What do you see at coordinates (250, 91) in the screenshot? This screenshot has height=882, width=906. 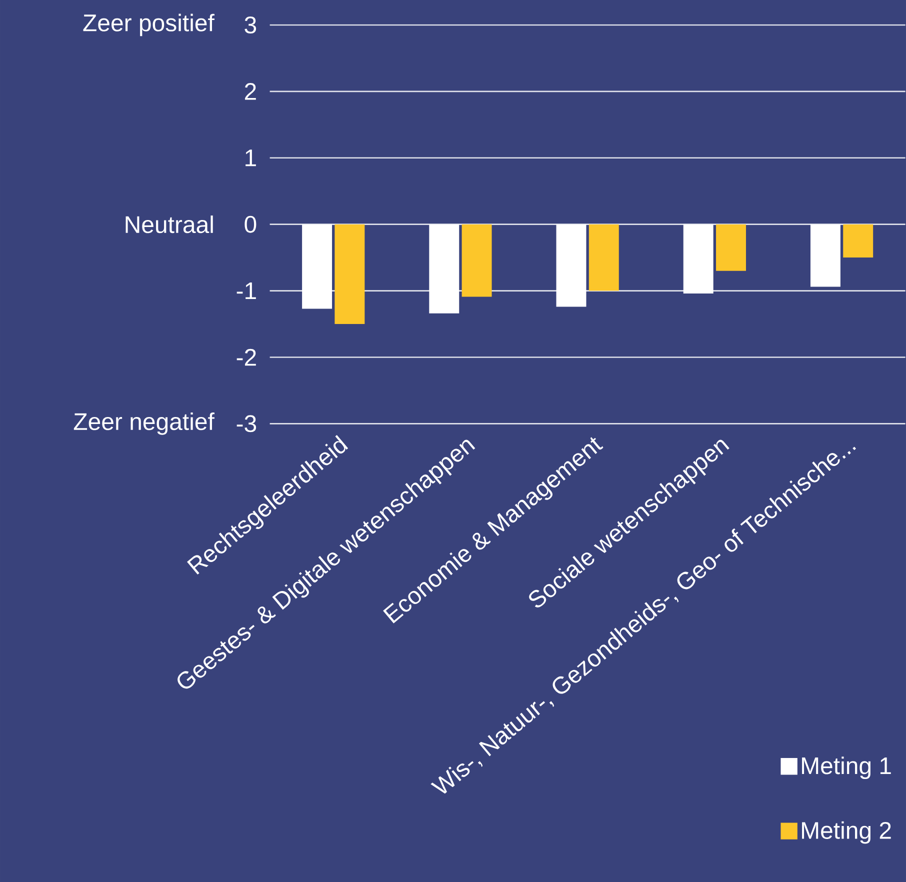 I see `y-tick-label: 2` at bounding box center [250, 91].